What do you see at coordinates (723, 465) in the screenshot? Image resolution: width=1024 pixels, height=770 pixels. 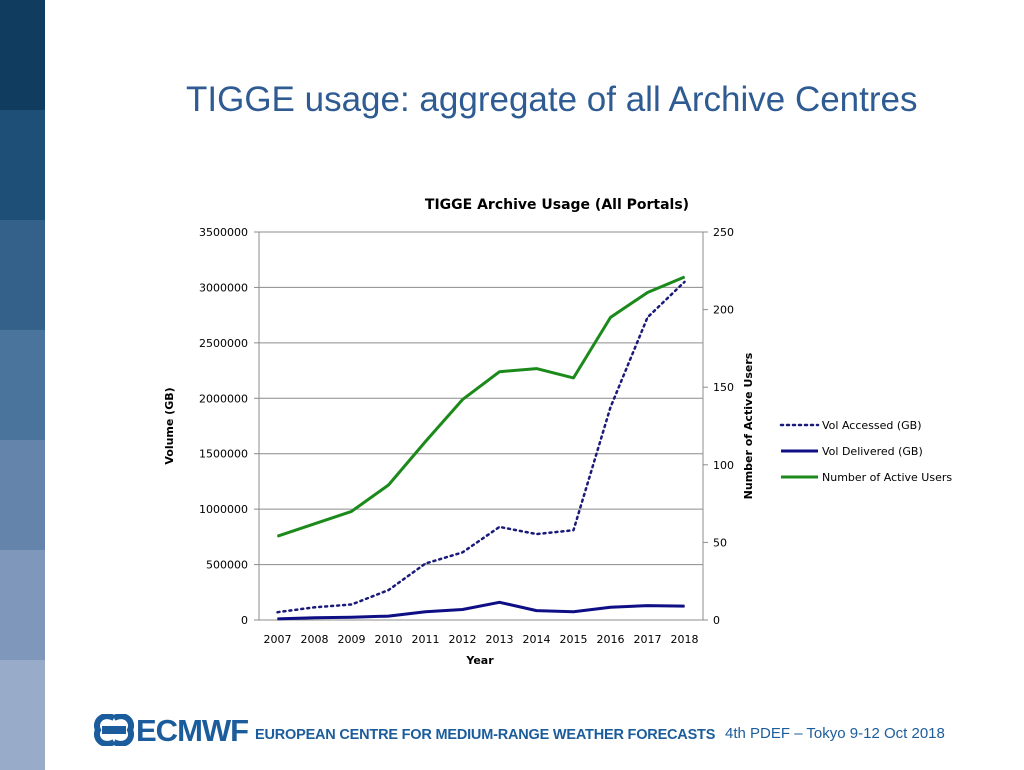 I see `y2-tick-label: 100` at bounding box center [723, 465].